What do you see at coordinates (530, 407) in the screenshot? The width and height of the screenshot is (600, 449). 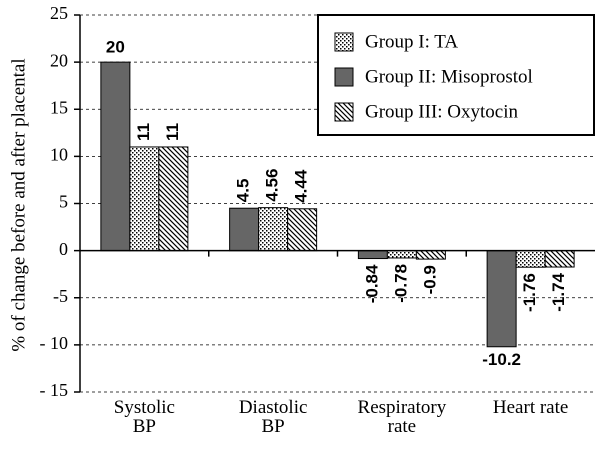 I see `x-tick-label: Heart rate` at bounding box center [530, 407].